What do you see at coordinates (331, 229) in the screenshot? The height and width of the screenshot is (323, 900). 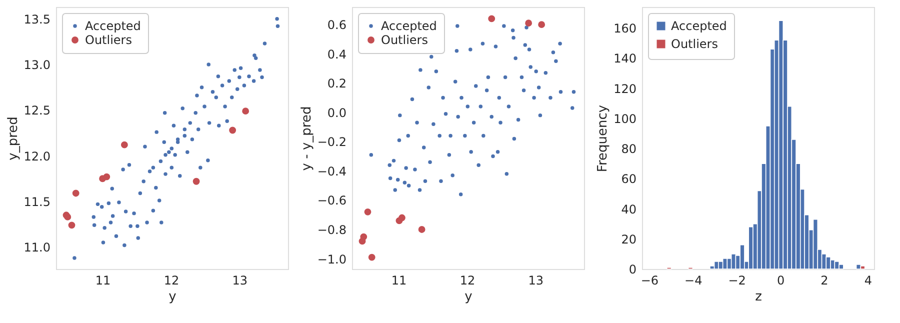 I see `y-tick-label: −0.8` at bounding box center [331, 229].